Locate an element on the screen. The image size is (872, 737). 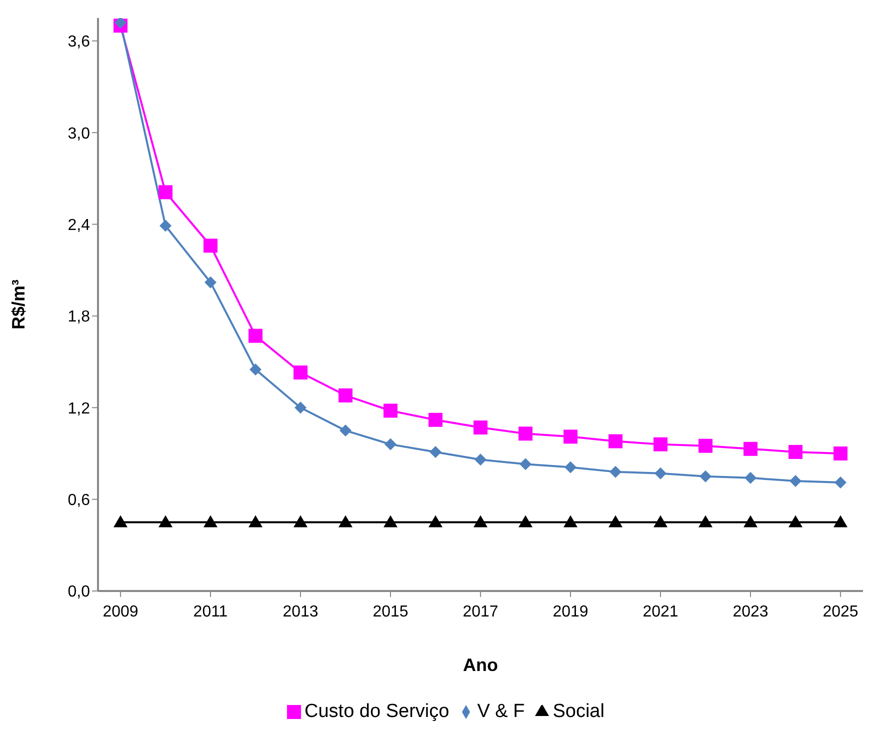
x-axis-title: Ano is located at coordinates (480, 665).